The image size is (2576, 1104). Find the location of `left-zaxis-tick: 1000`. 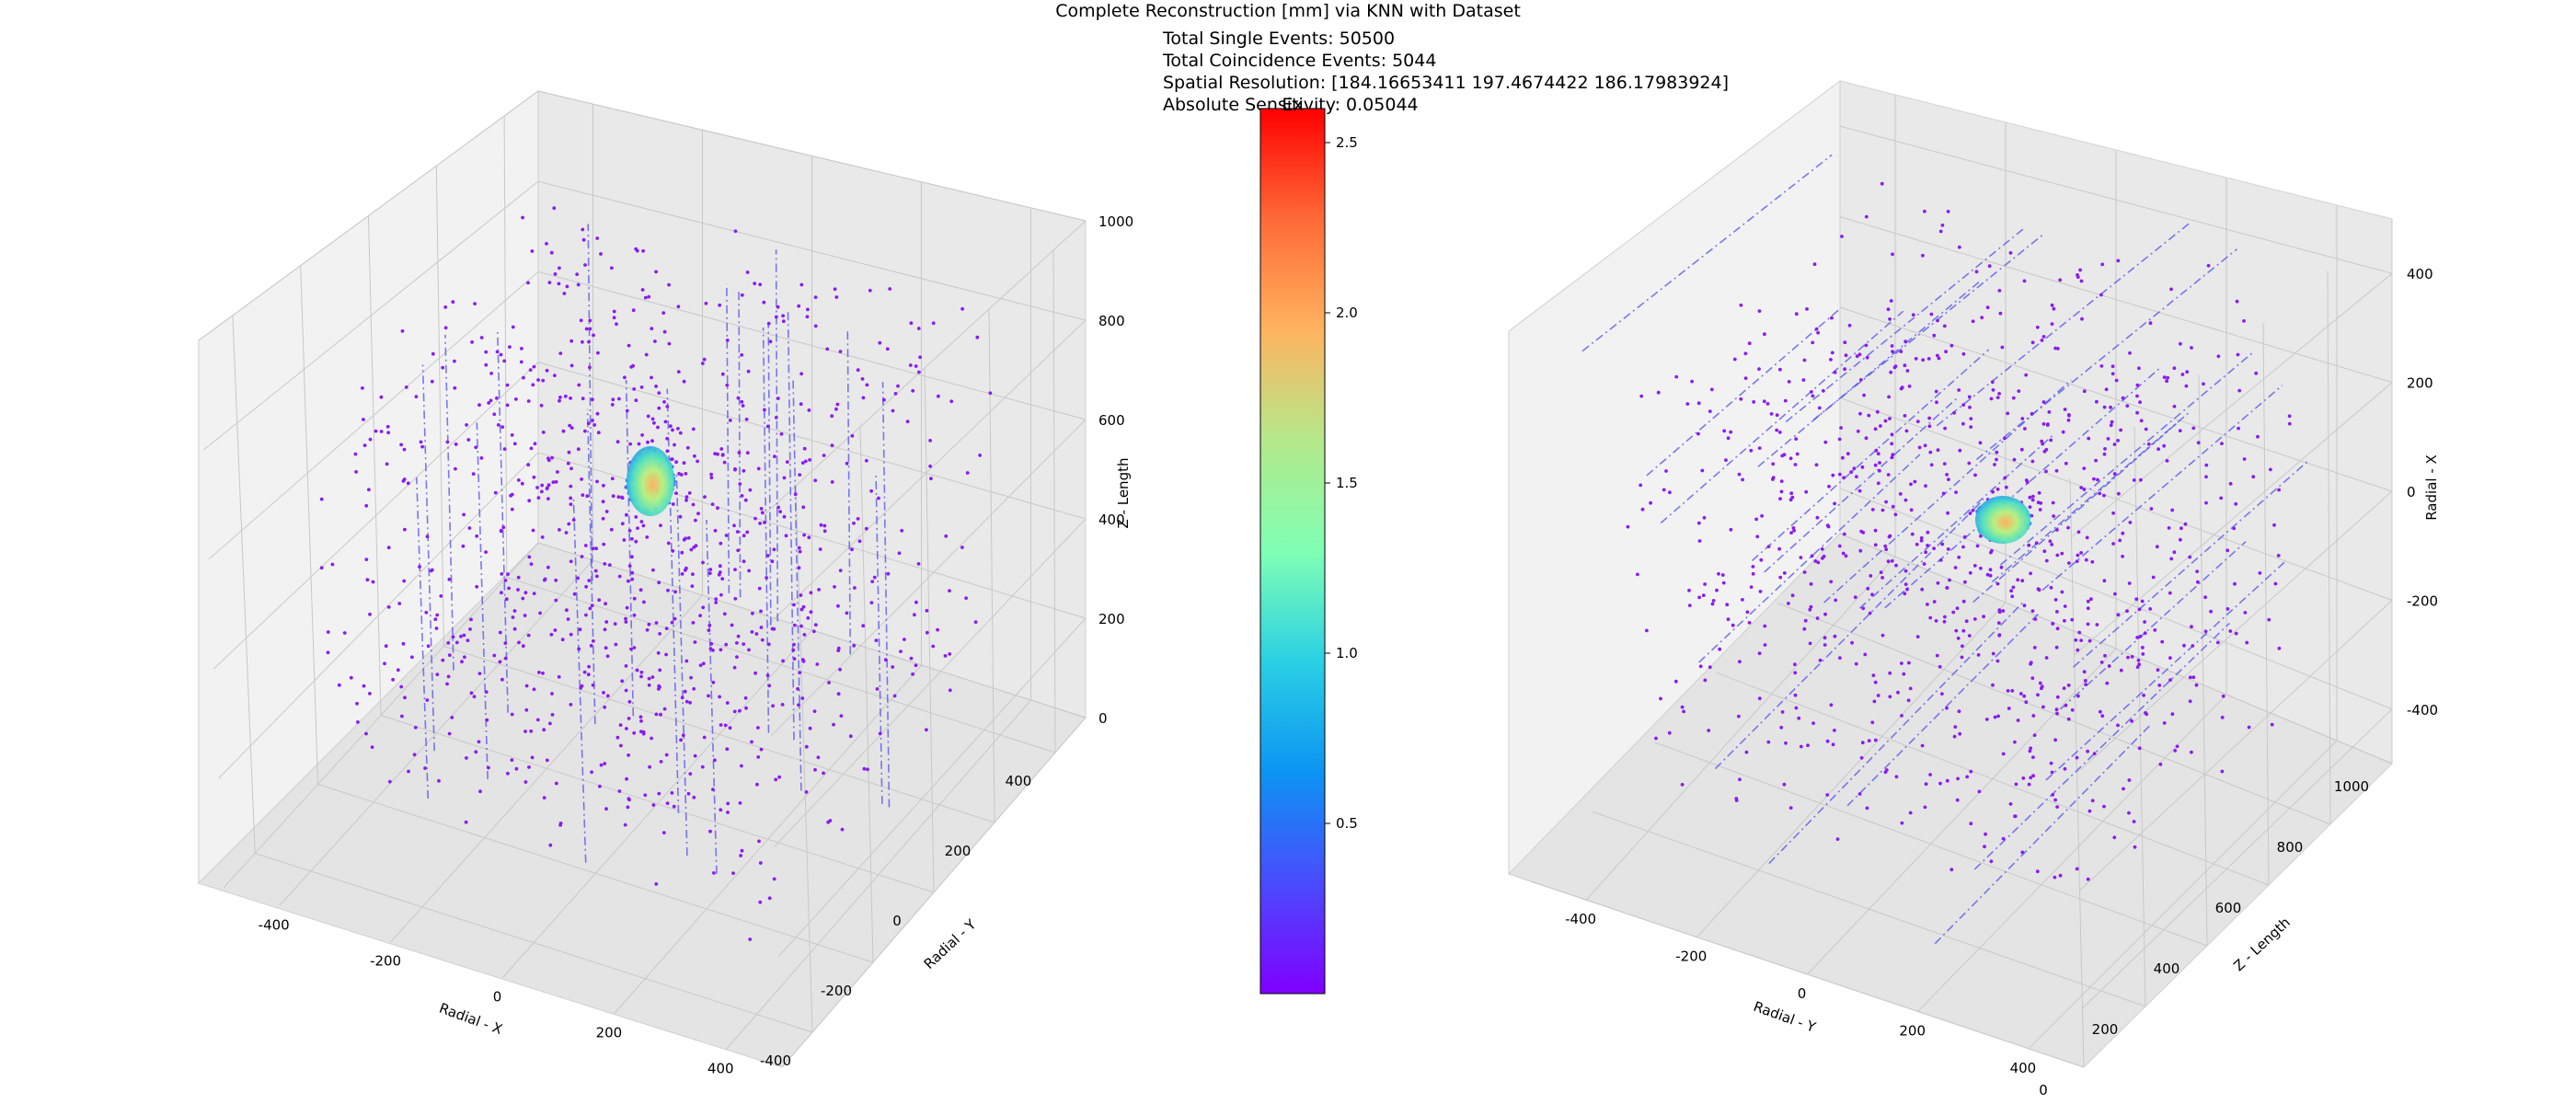

left-zaxis-tick: 1000 is located at coordinates (1115, 221).